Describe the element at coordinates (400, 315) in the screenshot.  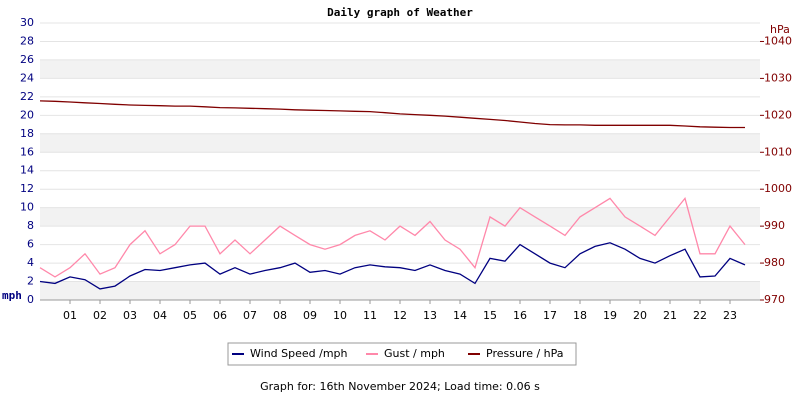
I see `x-tick-label: 12` at that location.